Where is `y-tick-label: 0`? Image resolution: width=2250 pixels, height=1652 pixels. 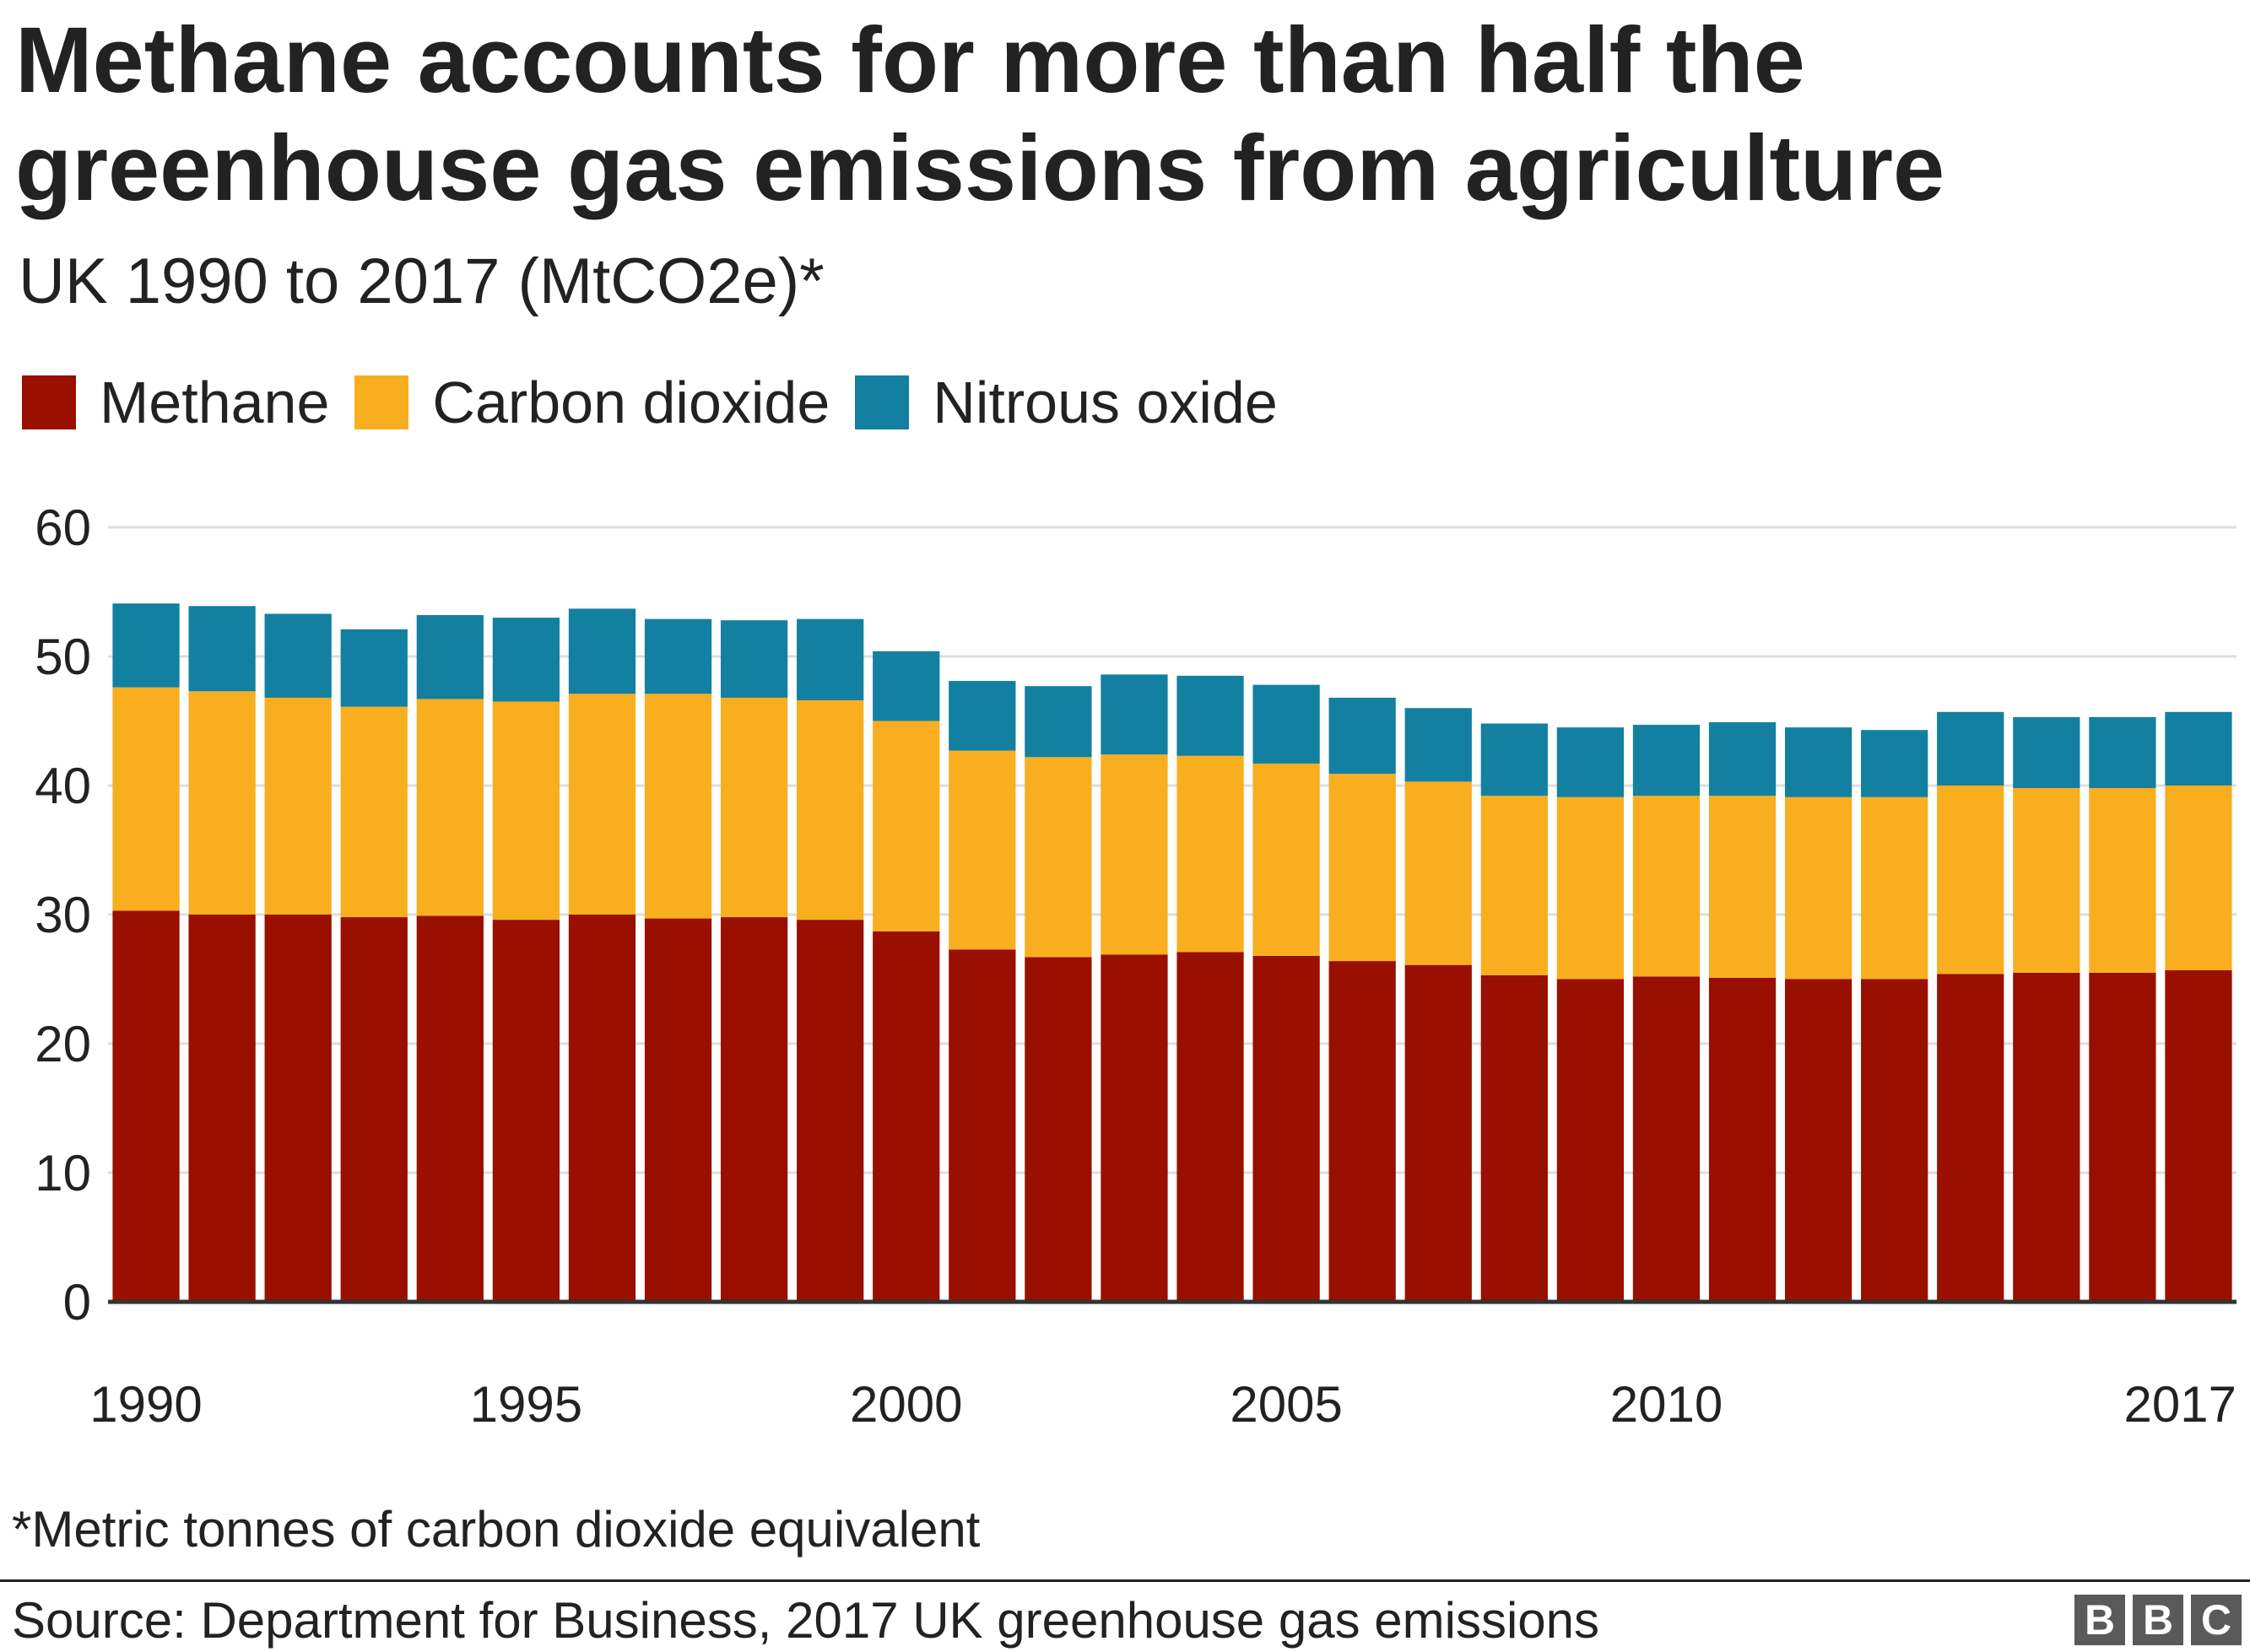
y-tick-label: 0 is located at coordinates (77, 1302).